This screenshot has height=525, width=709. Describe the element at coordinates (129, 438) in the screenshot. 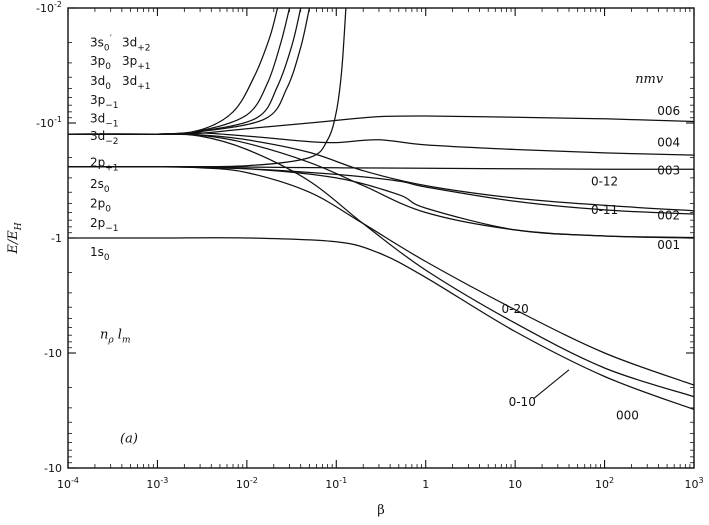

I see `panel-label: (a)` at that location.